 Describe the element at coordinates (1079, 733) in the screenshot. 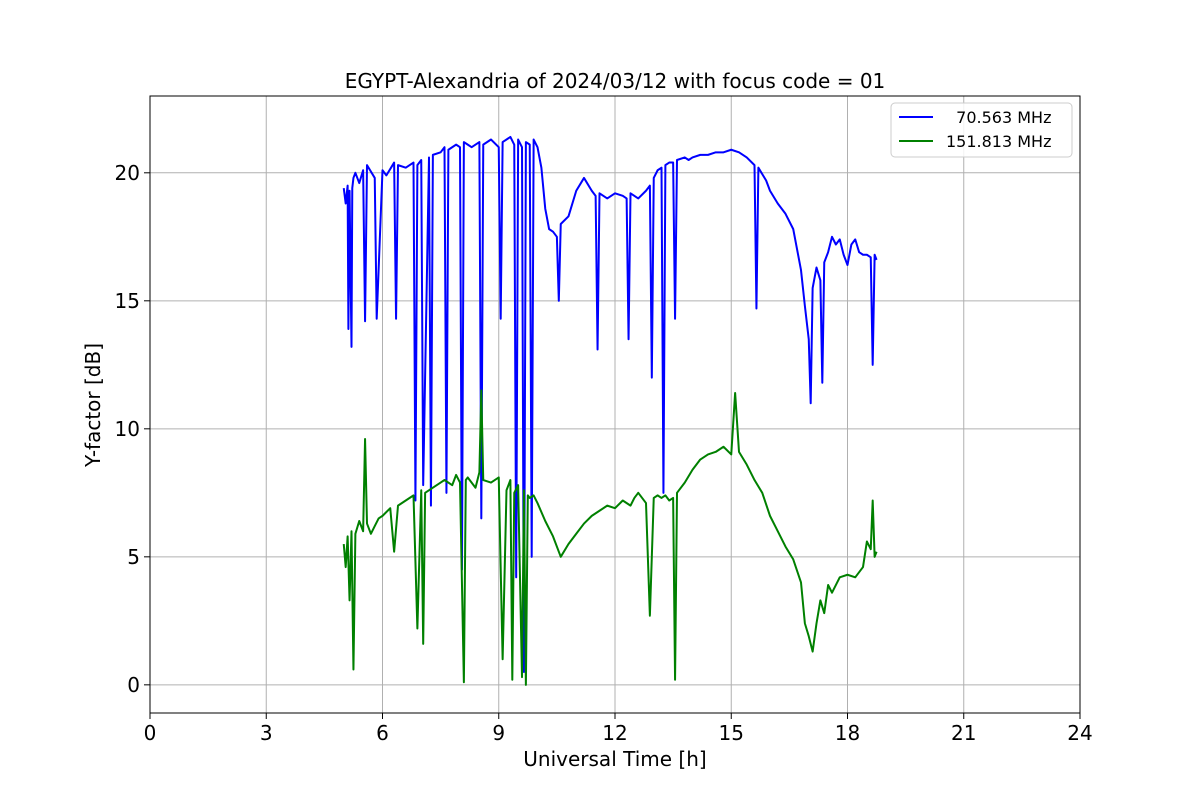

I see `x-tick-label: 24` at that location.